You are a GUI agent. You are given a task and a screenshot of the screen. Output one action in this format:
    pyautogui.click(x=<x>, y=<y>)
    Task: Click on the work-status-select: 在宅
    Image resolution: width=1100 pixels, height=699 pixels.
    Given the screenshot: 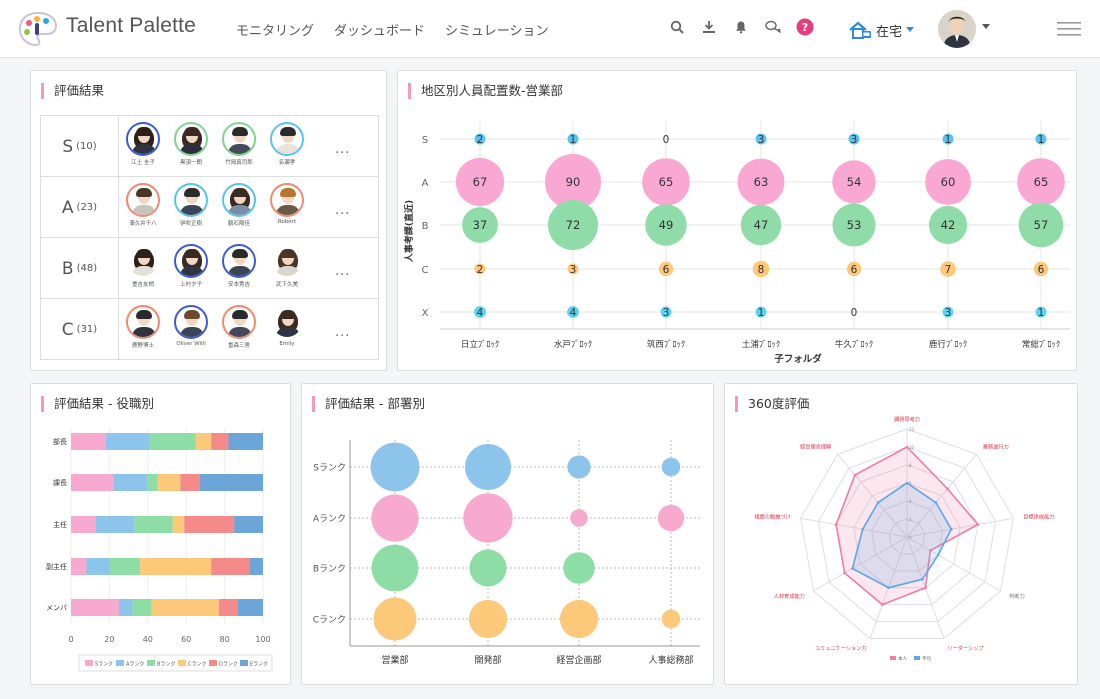 What is the action you would take?
    pyautogui.click(x=881, y=30)
    